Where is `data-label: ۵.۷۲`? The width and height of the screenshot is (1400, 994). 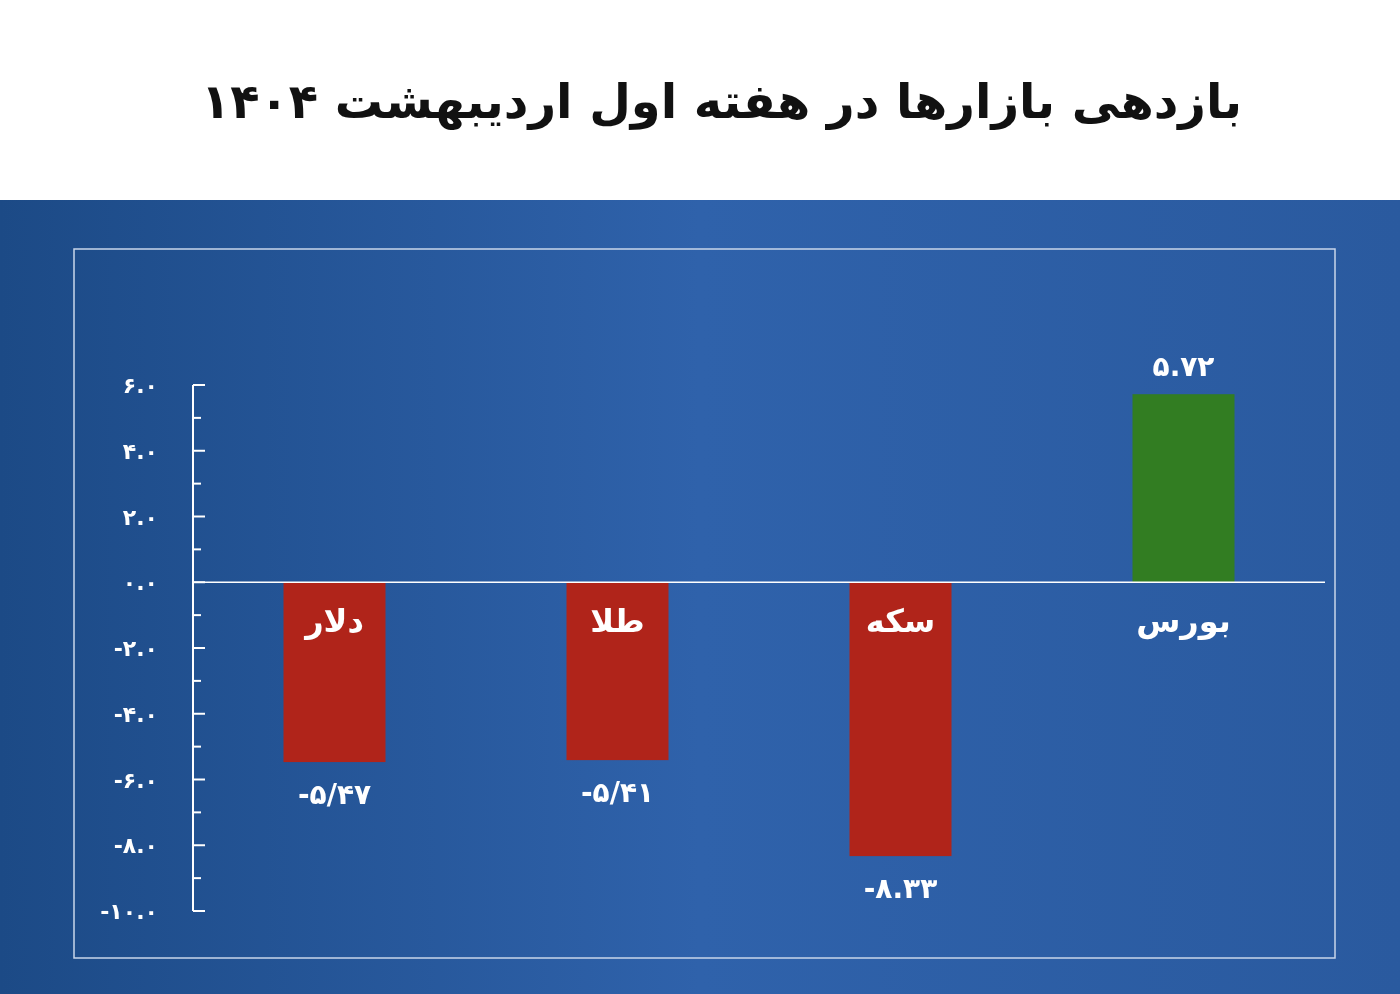
data-label: ۵.۷۲ is located at coordinates (1183, 367).